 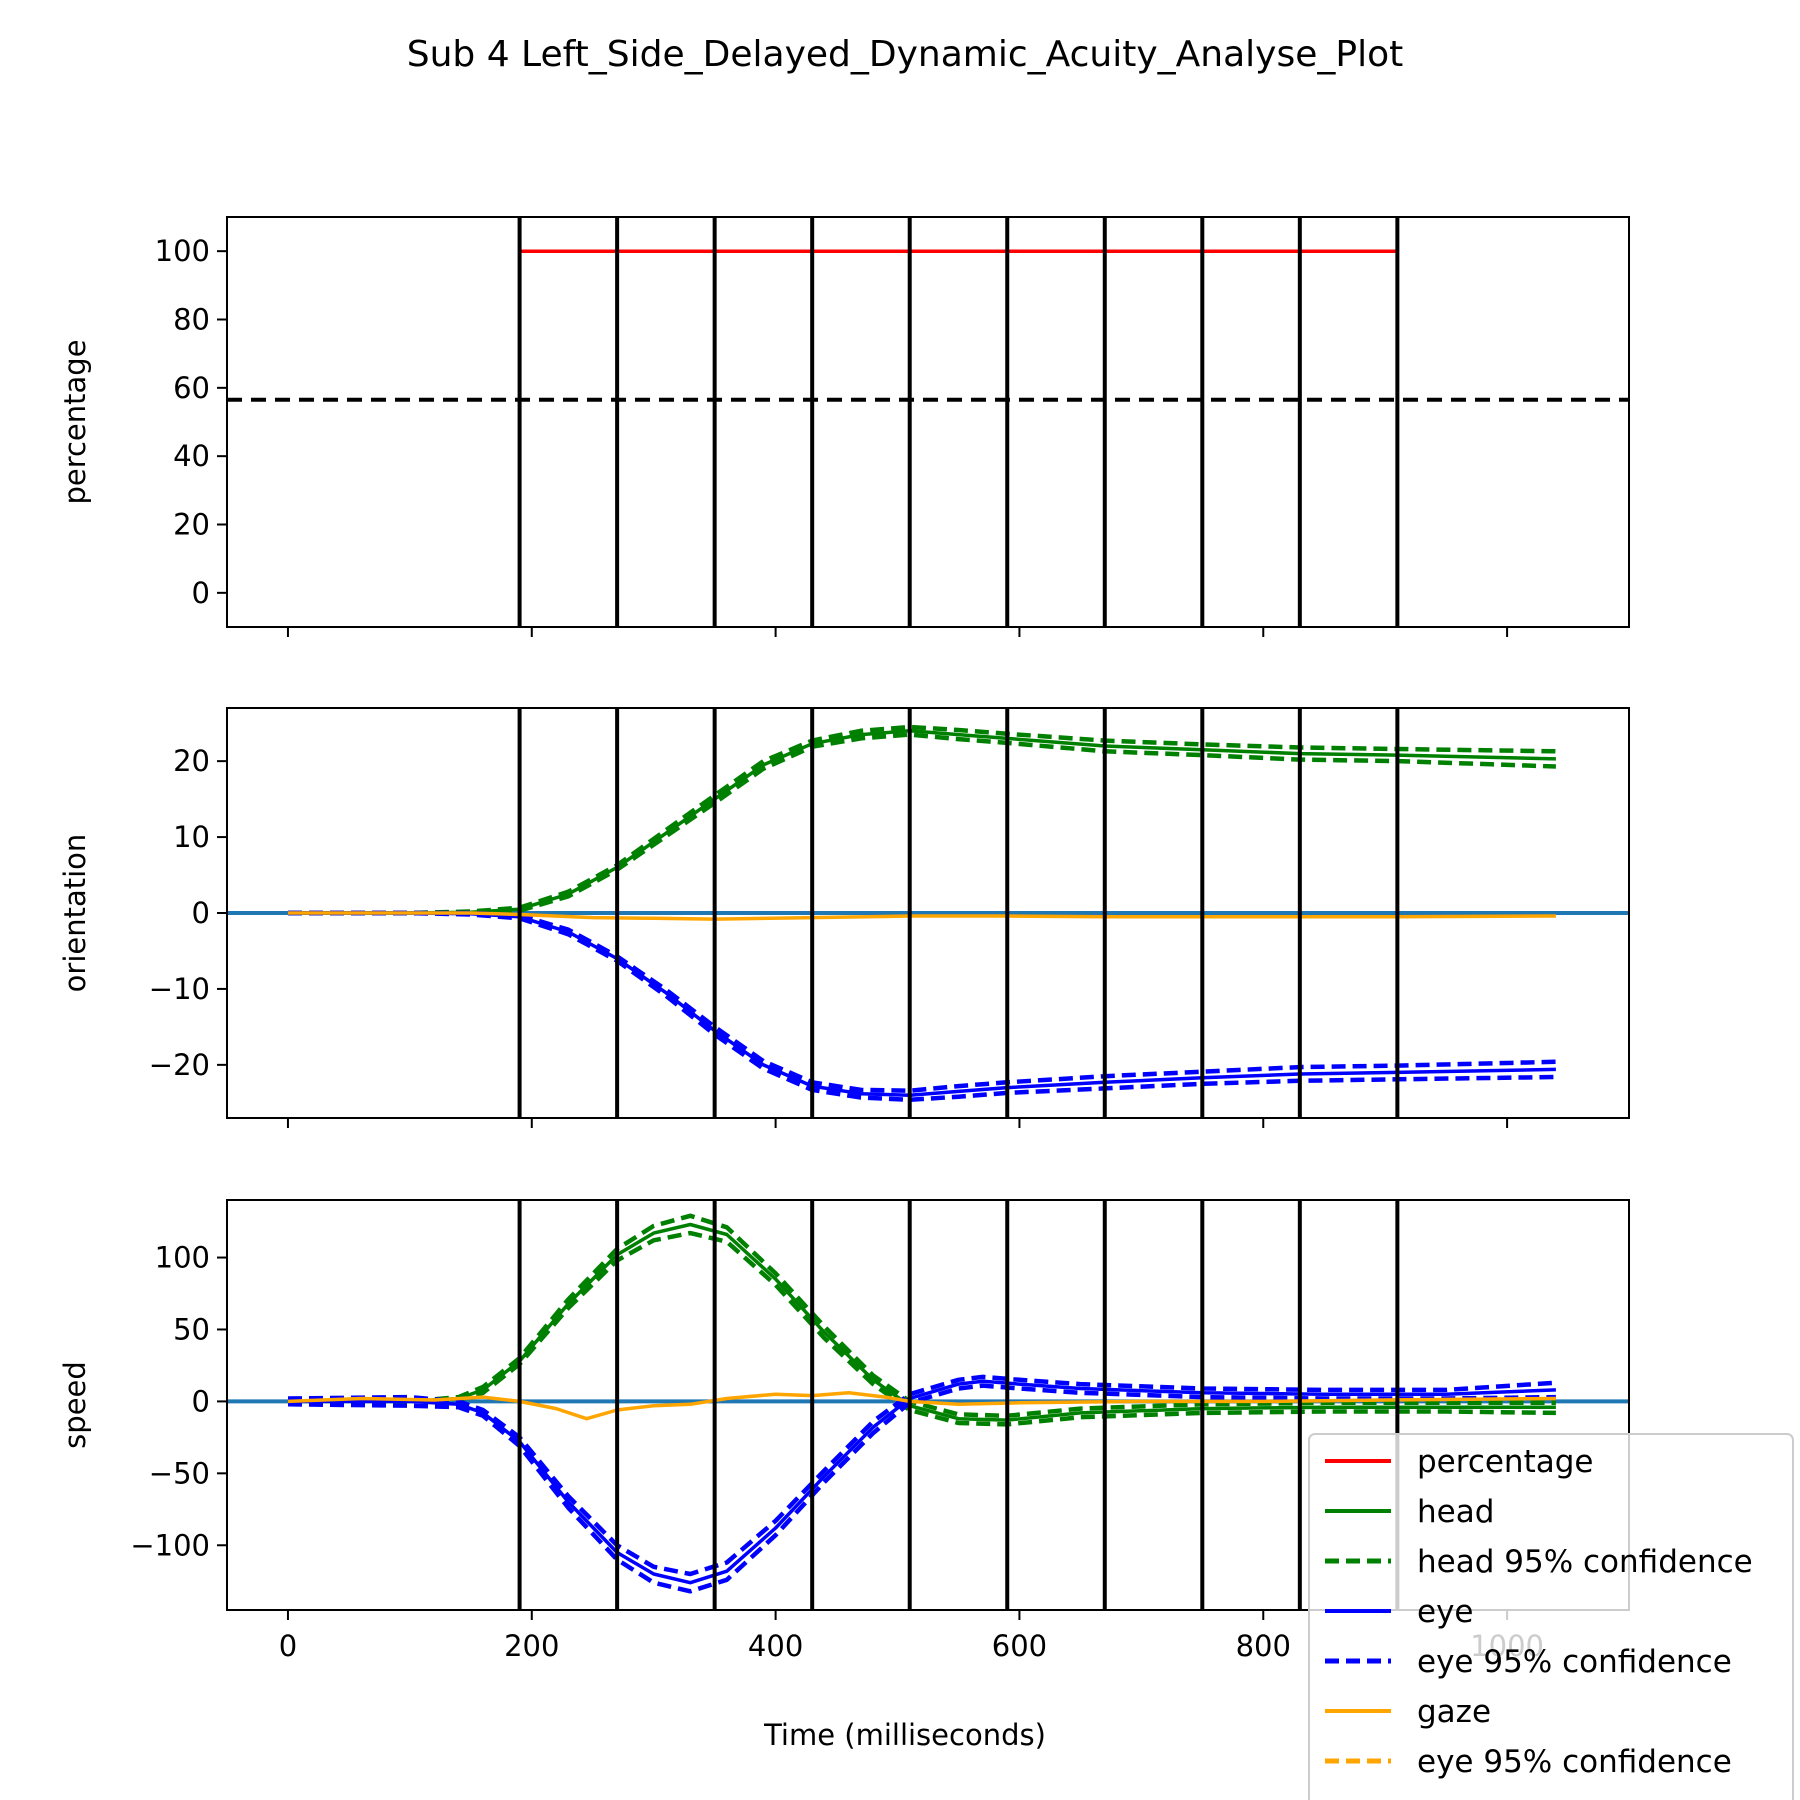 I want to click on legend-frame, so click(x=1551, y=1616).